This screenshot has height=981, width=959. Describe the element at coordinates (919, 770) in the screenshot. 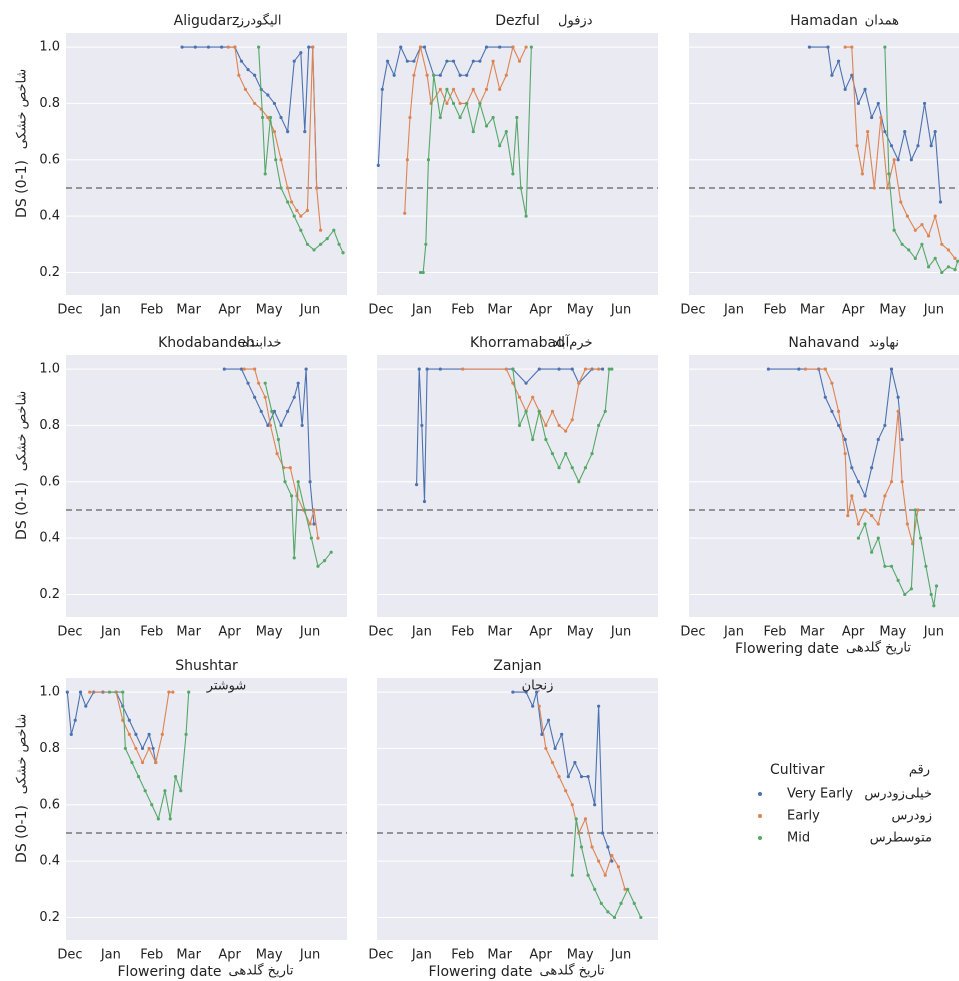

I see `legend-title-fa: رقم` at that location.